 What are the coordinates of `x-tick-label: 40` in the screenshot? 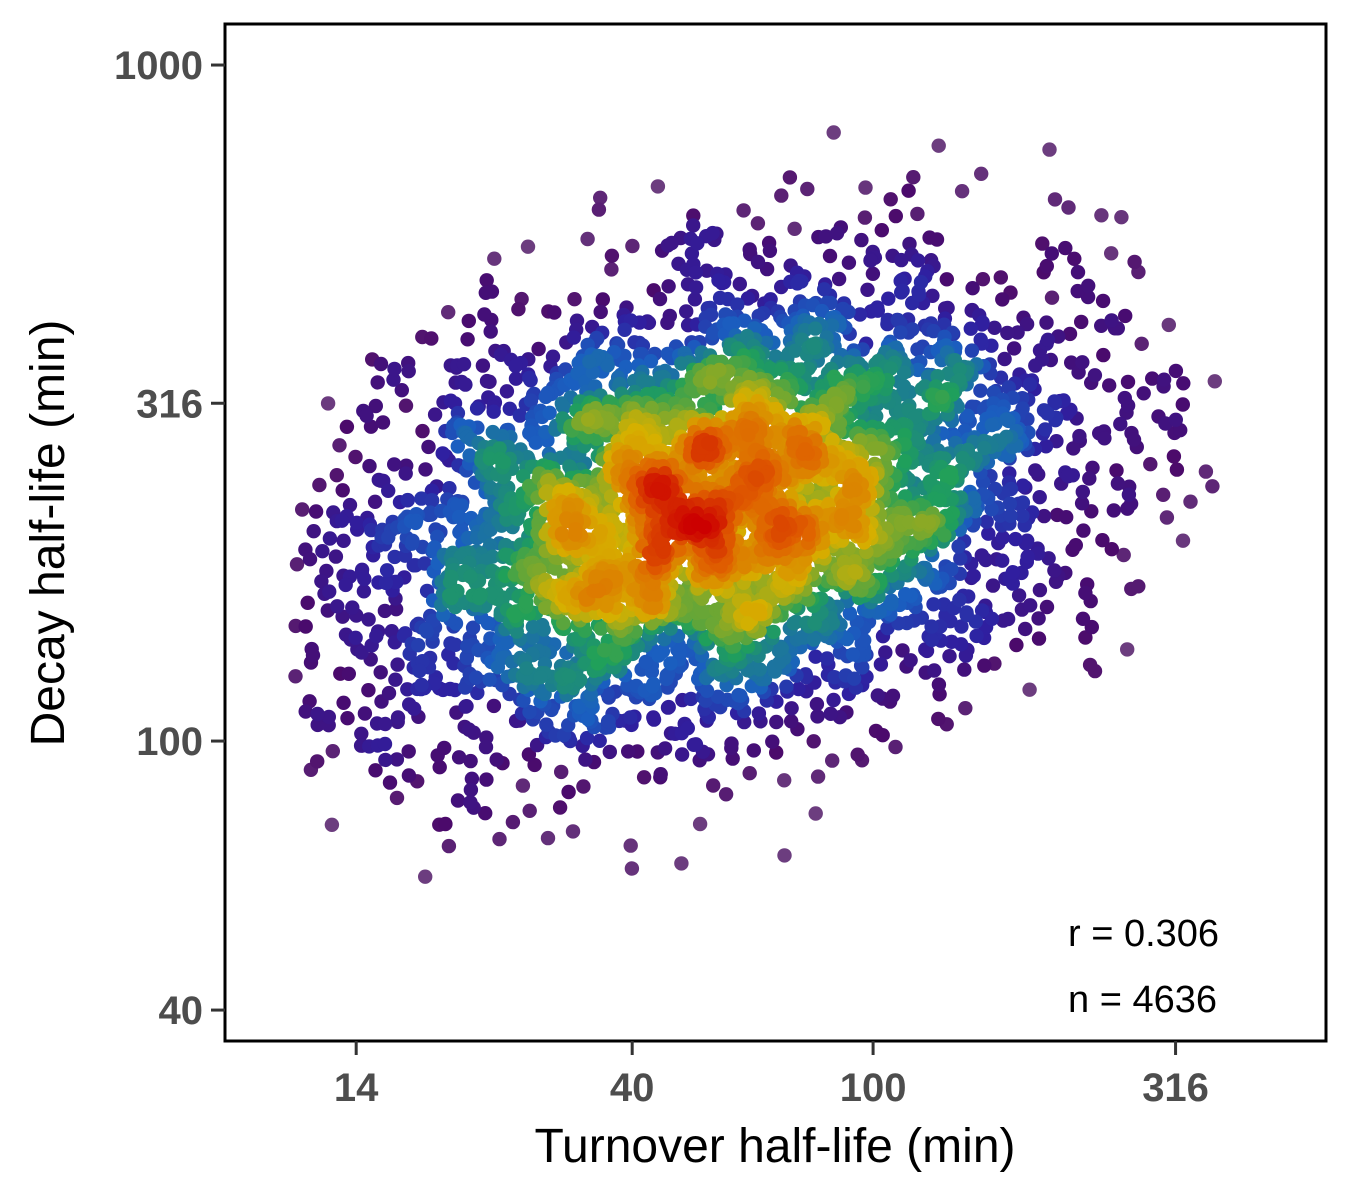 It's located at (632, 1088).